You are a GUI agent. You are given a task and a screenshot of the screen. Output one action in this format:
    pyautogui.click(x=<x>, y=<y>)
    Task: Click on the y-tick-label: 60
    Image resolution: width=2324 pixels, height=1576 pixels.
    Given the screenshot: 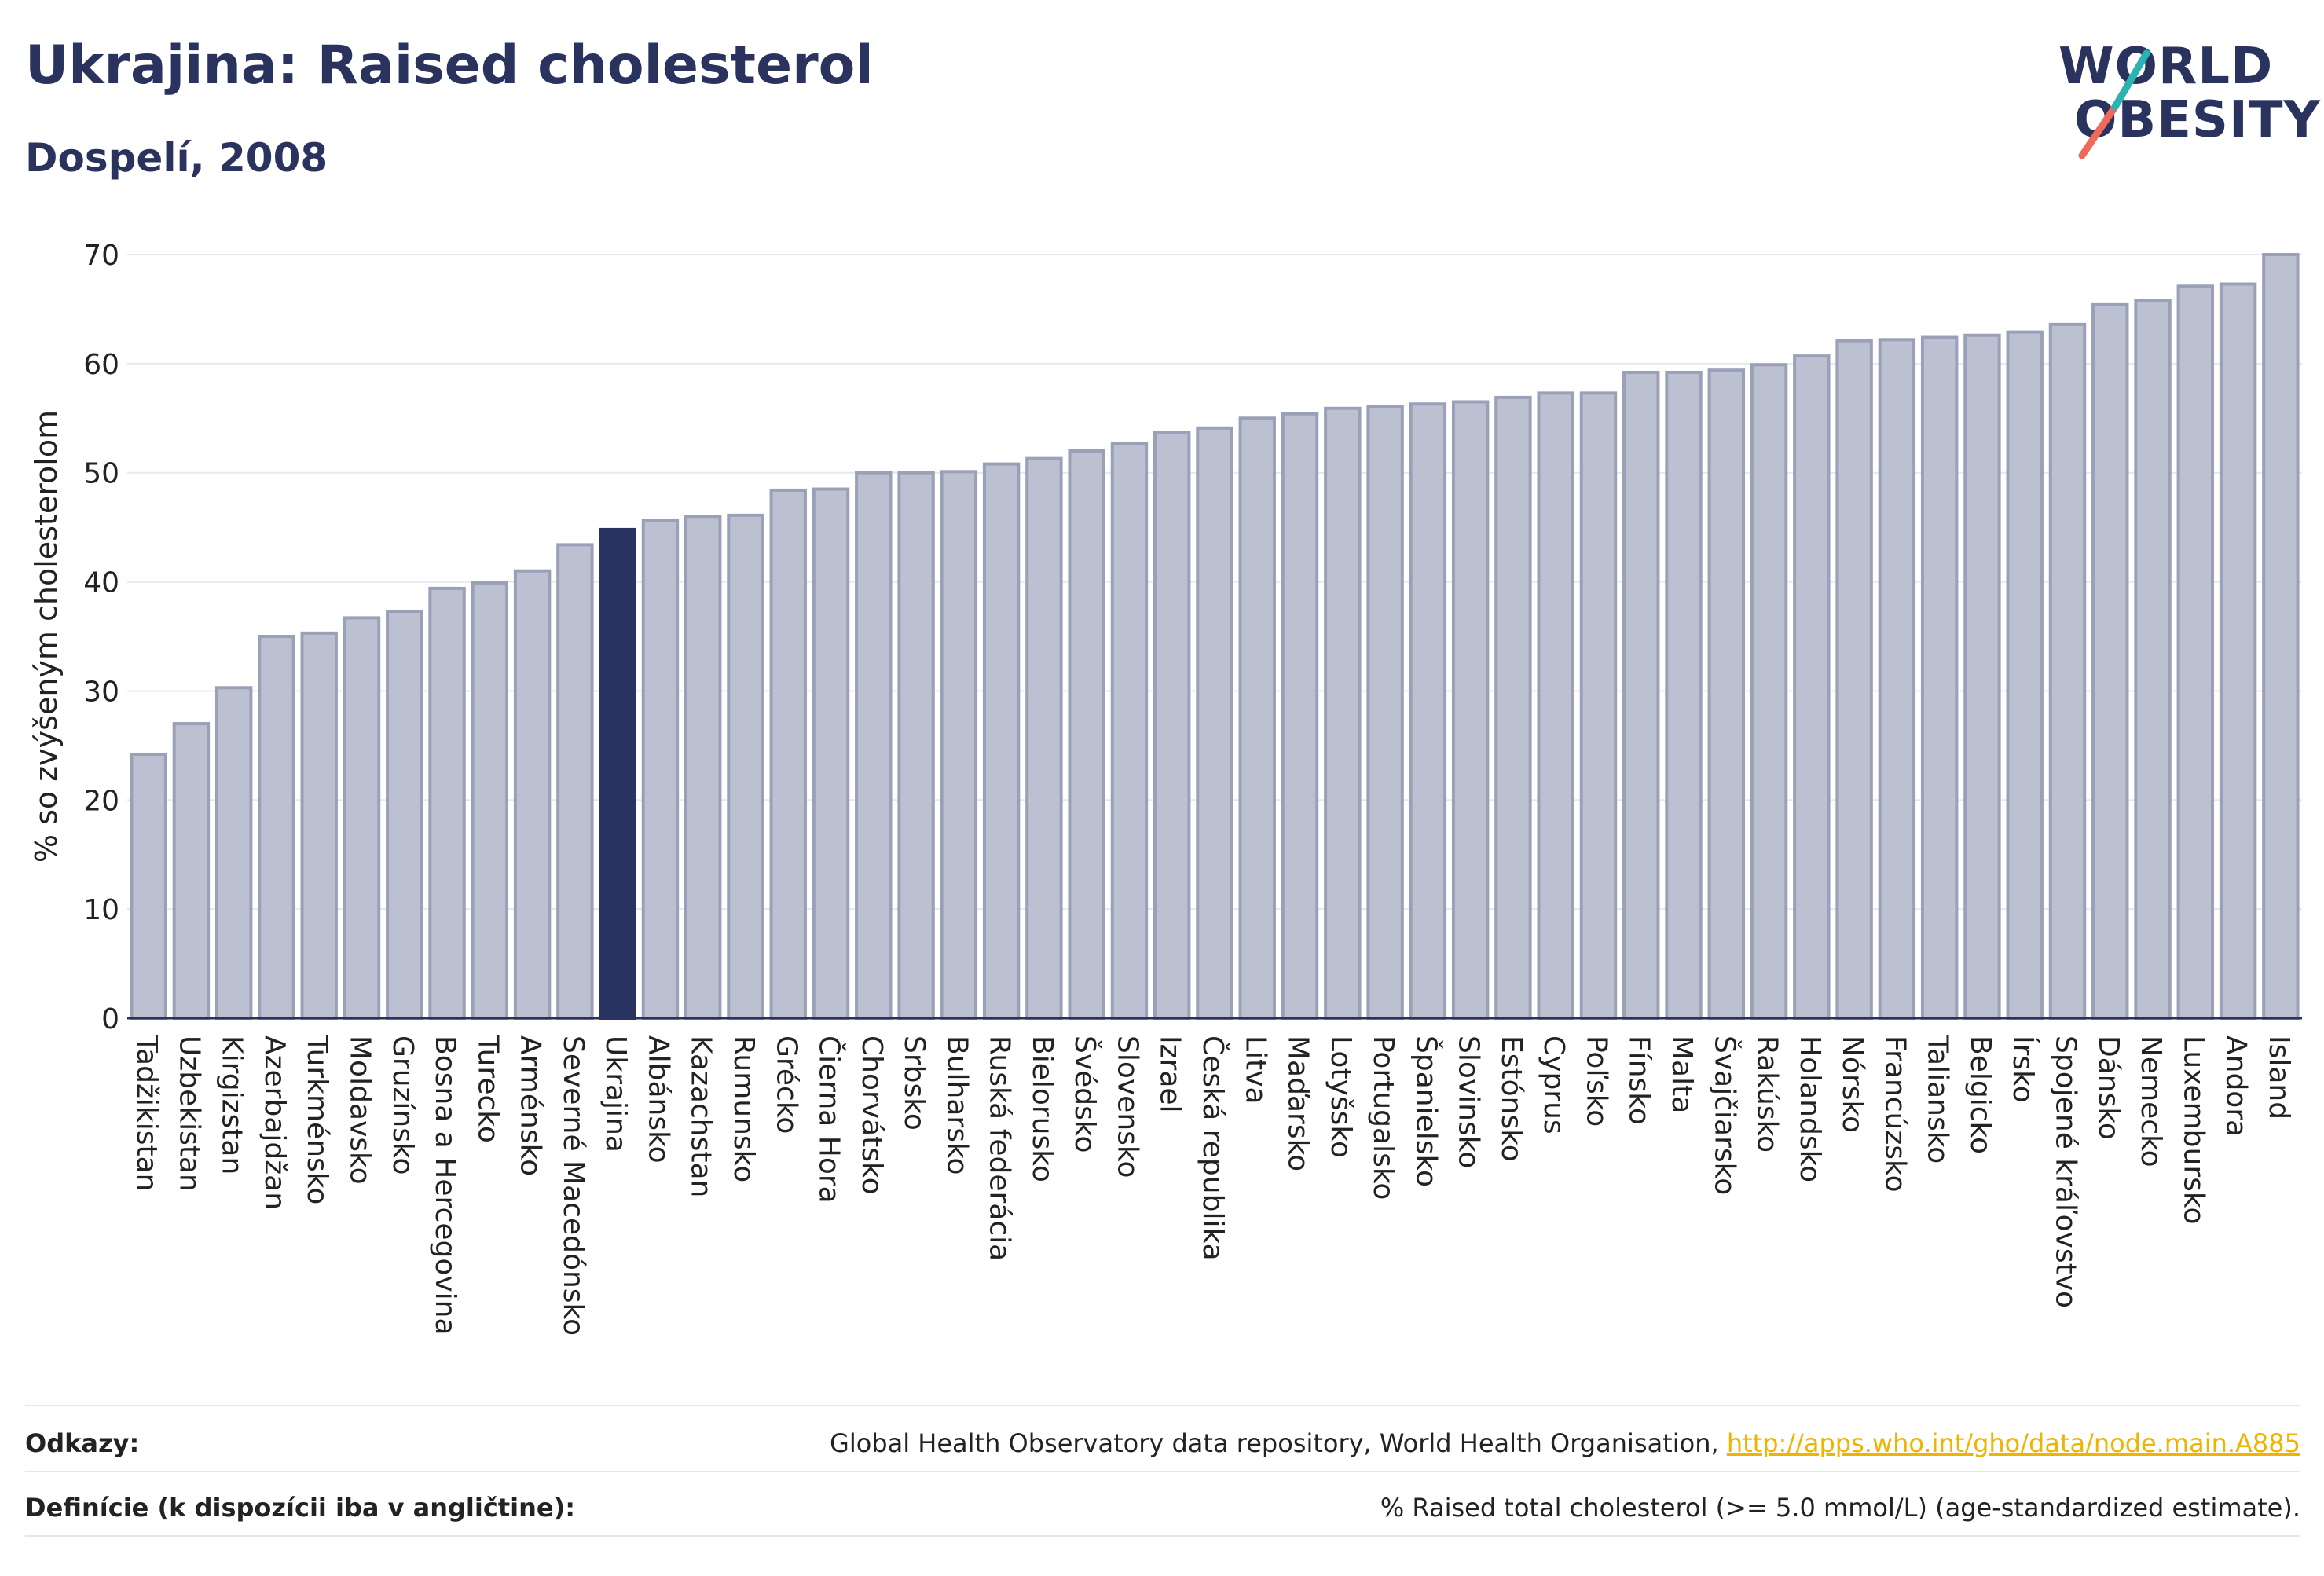 What is the action you would take?
    pyautogui.click(x=101, y=365)
    